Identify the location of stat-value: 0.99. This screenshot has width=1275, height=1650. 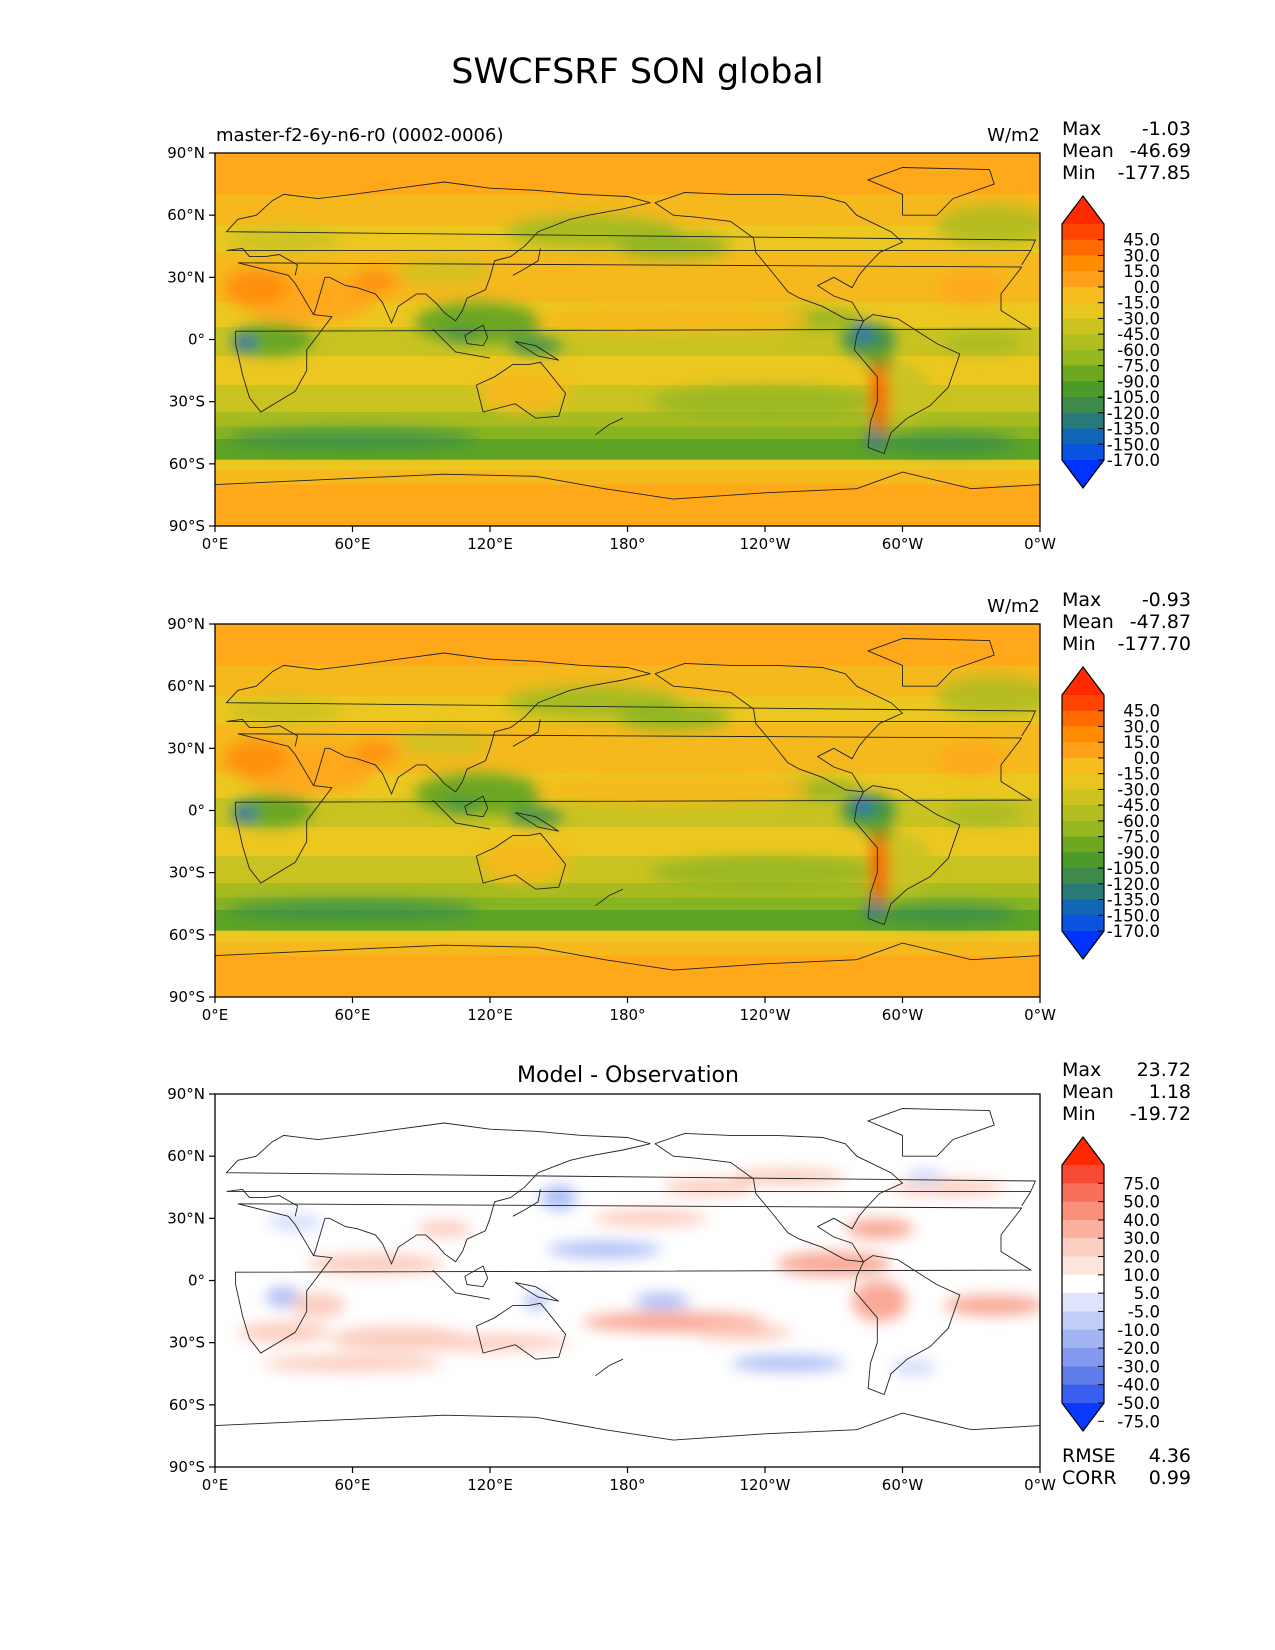
(1170, 1478).